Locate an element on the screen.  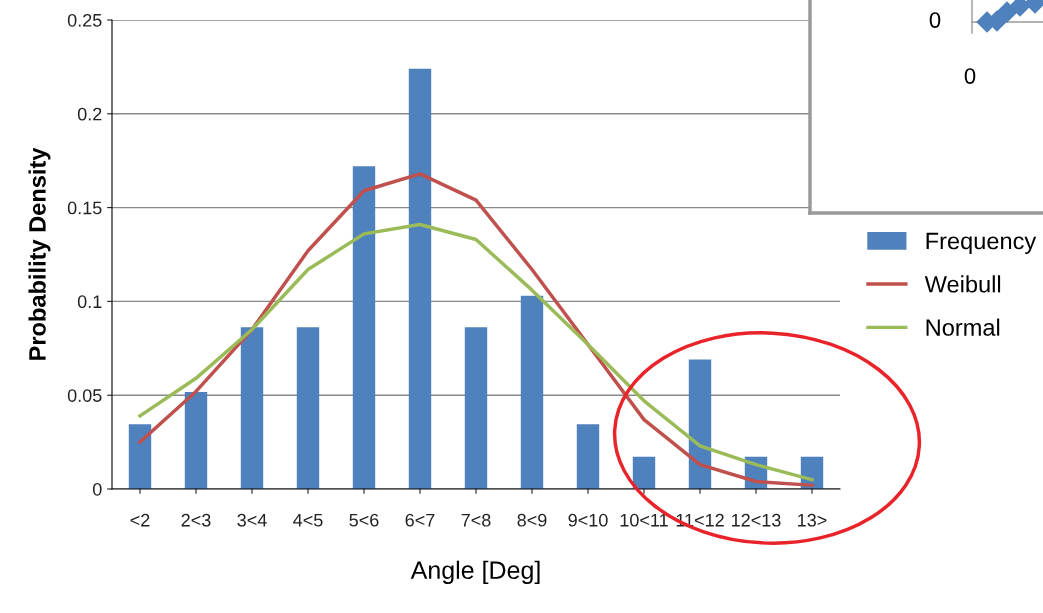
legend-label: Weibull is located at coordinates (962, 284).